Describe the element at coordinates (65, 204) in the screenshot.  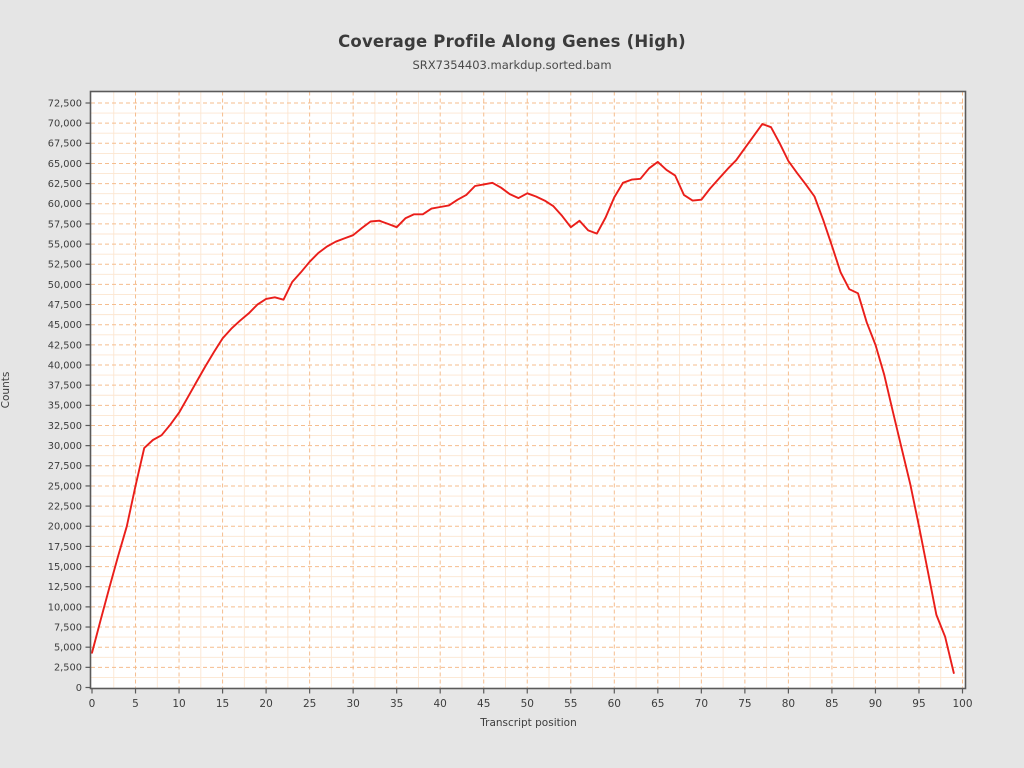
I see `y-tick-label: 60,000` at that location.